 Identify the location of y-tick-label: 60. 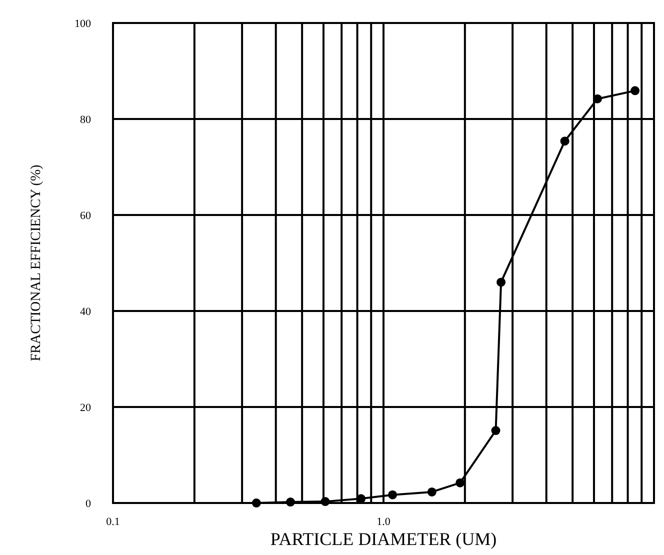
(86, 216).